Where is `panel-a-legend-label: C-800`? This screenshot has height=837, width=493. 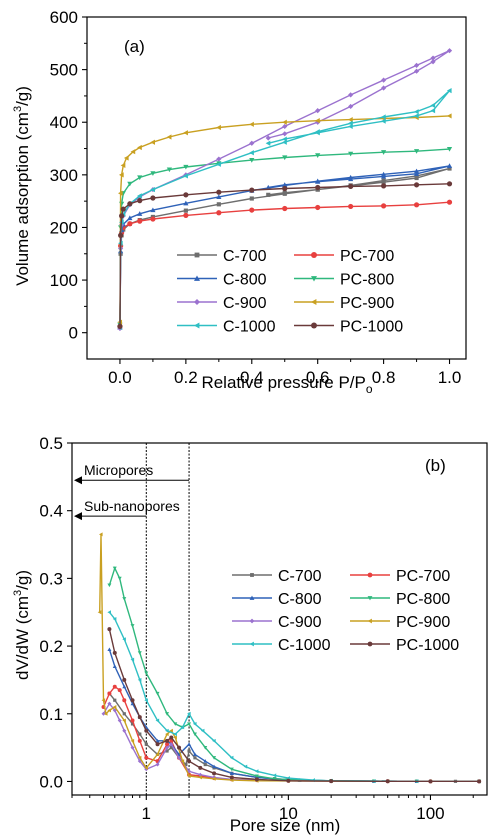 panel-a-legend-label: C-800 is located at coordinates (245, 280).